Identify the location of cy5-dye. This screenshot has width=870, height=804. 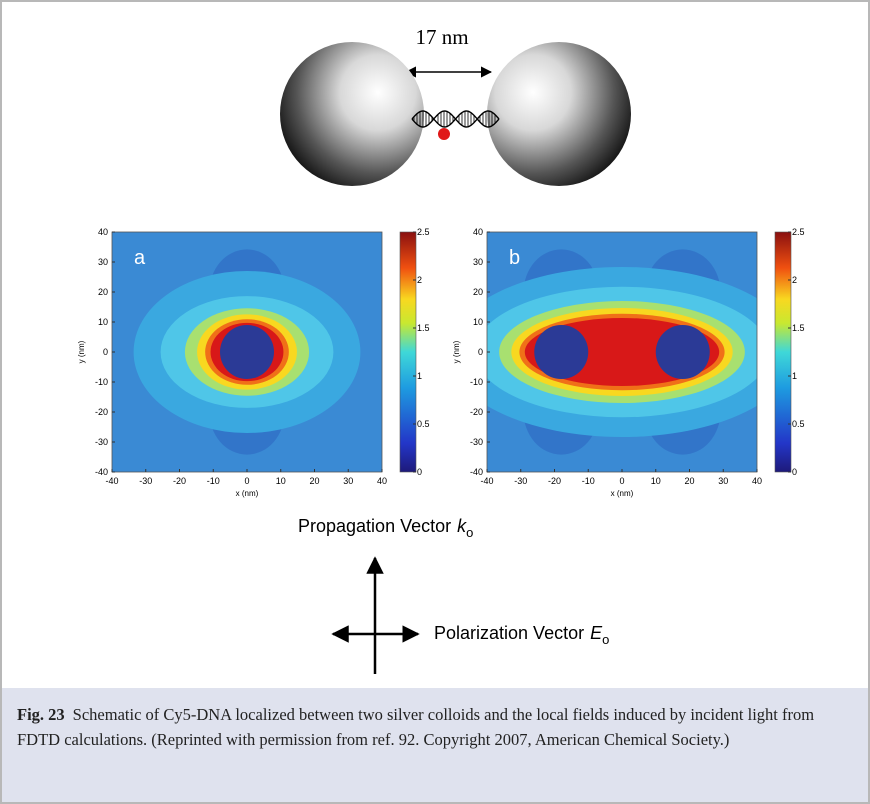
(444, 134).